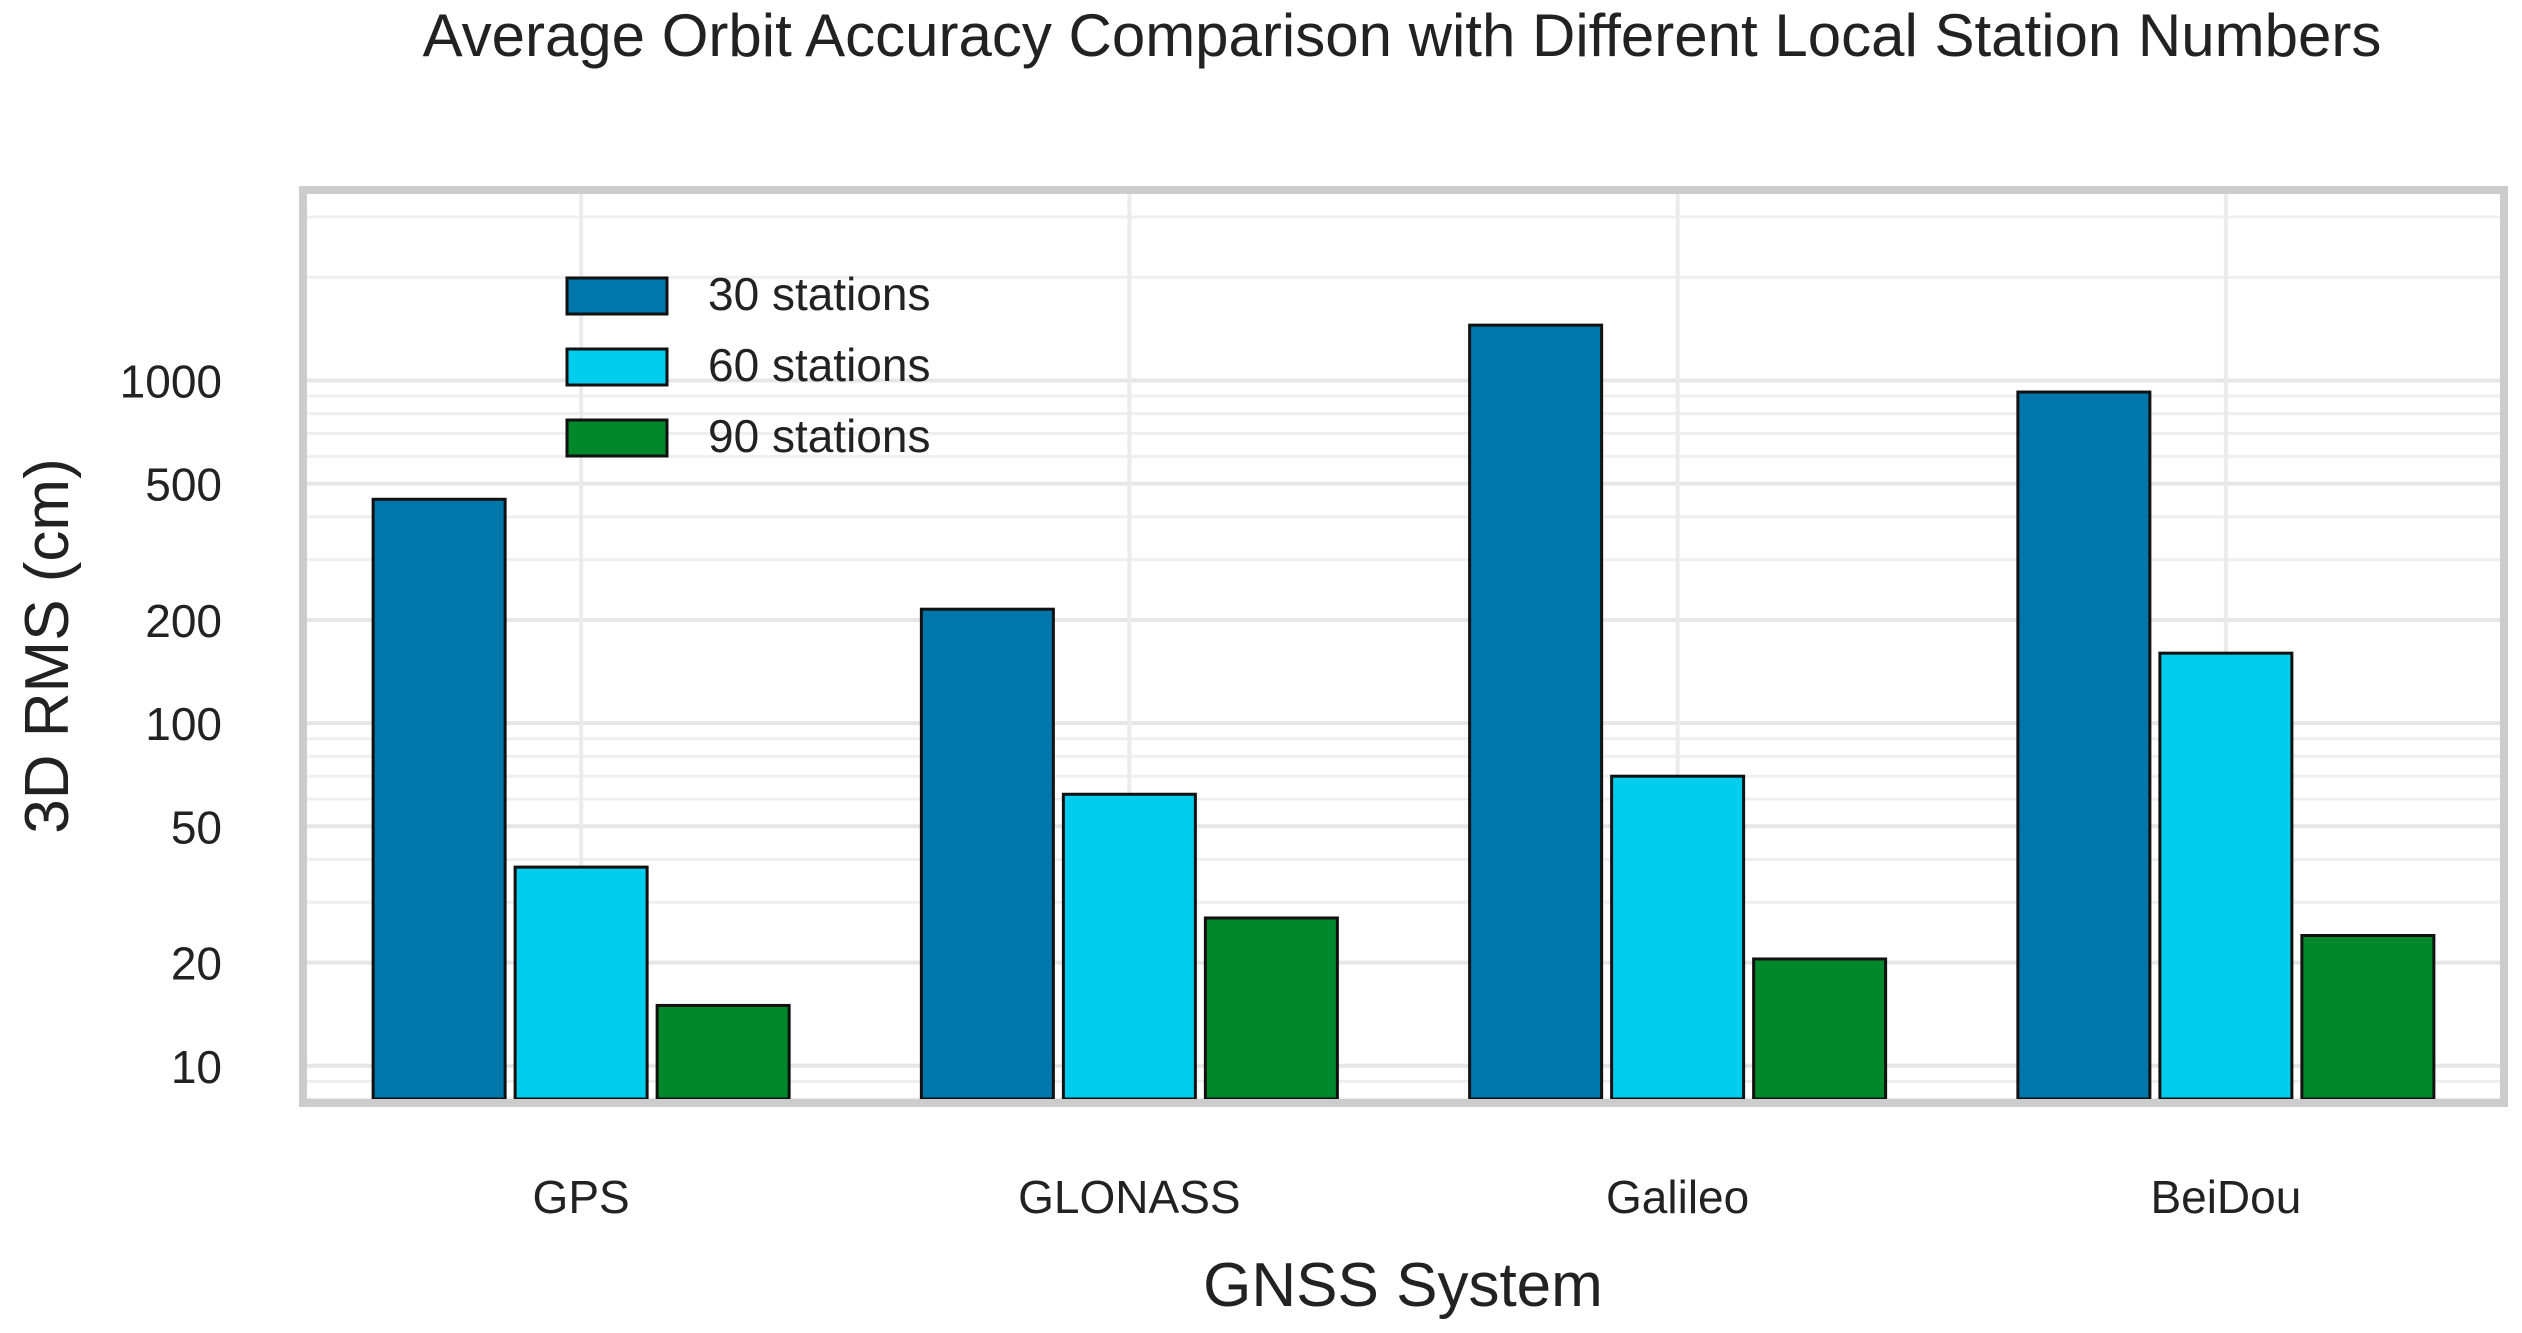 The width and height of the screenshot is (2522, 1333). I want to click on bar-60-stations-galileo, so click(1678, 937).